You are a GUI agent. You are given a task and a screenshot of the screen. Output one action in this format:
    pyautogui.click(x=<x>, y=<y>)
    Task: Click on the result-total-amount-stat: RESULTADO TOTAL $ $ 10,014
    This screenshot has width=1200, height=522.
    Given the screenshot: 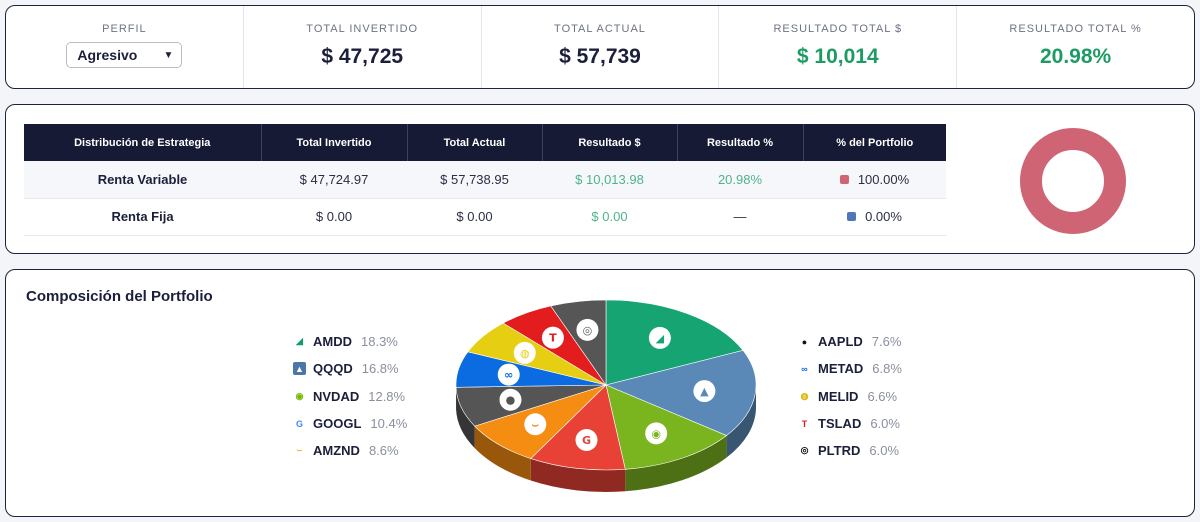 What is the action you would take?
    pyautogui.click(x=837, y=47)
    